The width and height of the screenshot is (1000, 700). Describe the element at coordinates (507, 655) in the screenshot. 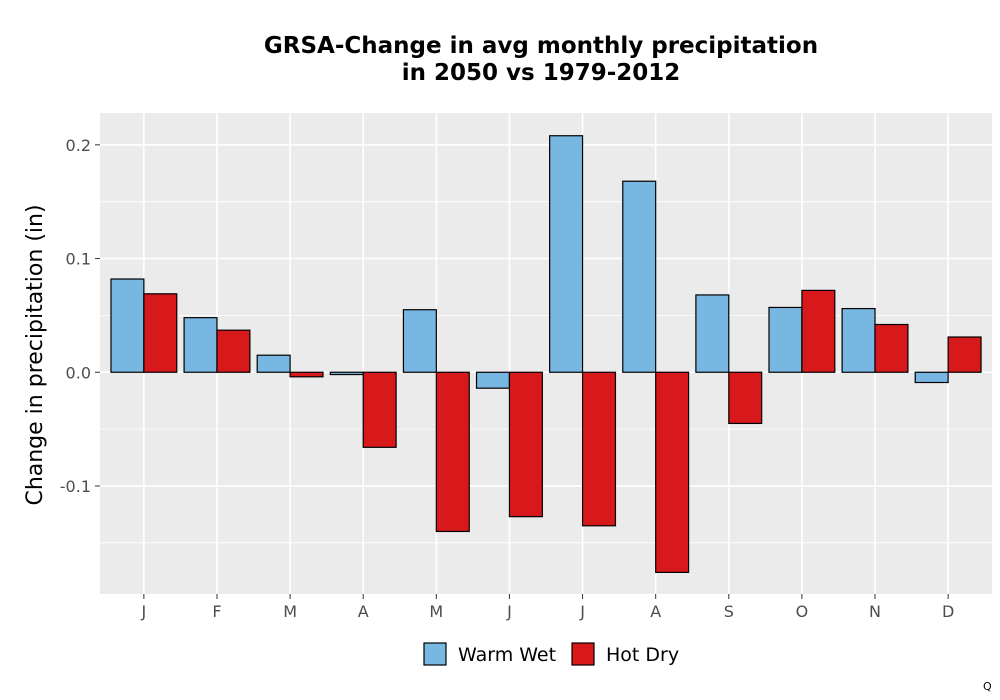

I see `legend-label: Warm Wet` at that location.